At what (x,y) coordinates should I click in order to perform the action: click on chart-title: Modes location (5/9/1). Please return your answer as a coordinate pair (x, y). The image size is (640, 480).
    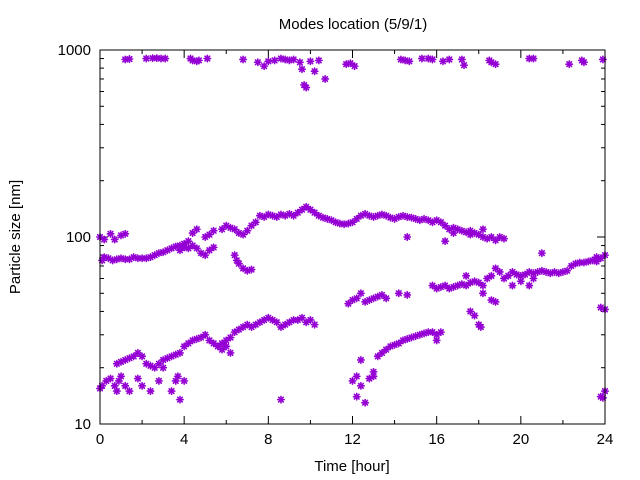
    Looking at the image, I should click on (353, 24).